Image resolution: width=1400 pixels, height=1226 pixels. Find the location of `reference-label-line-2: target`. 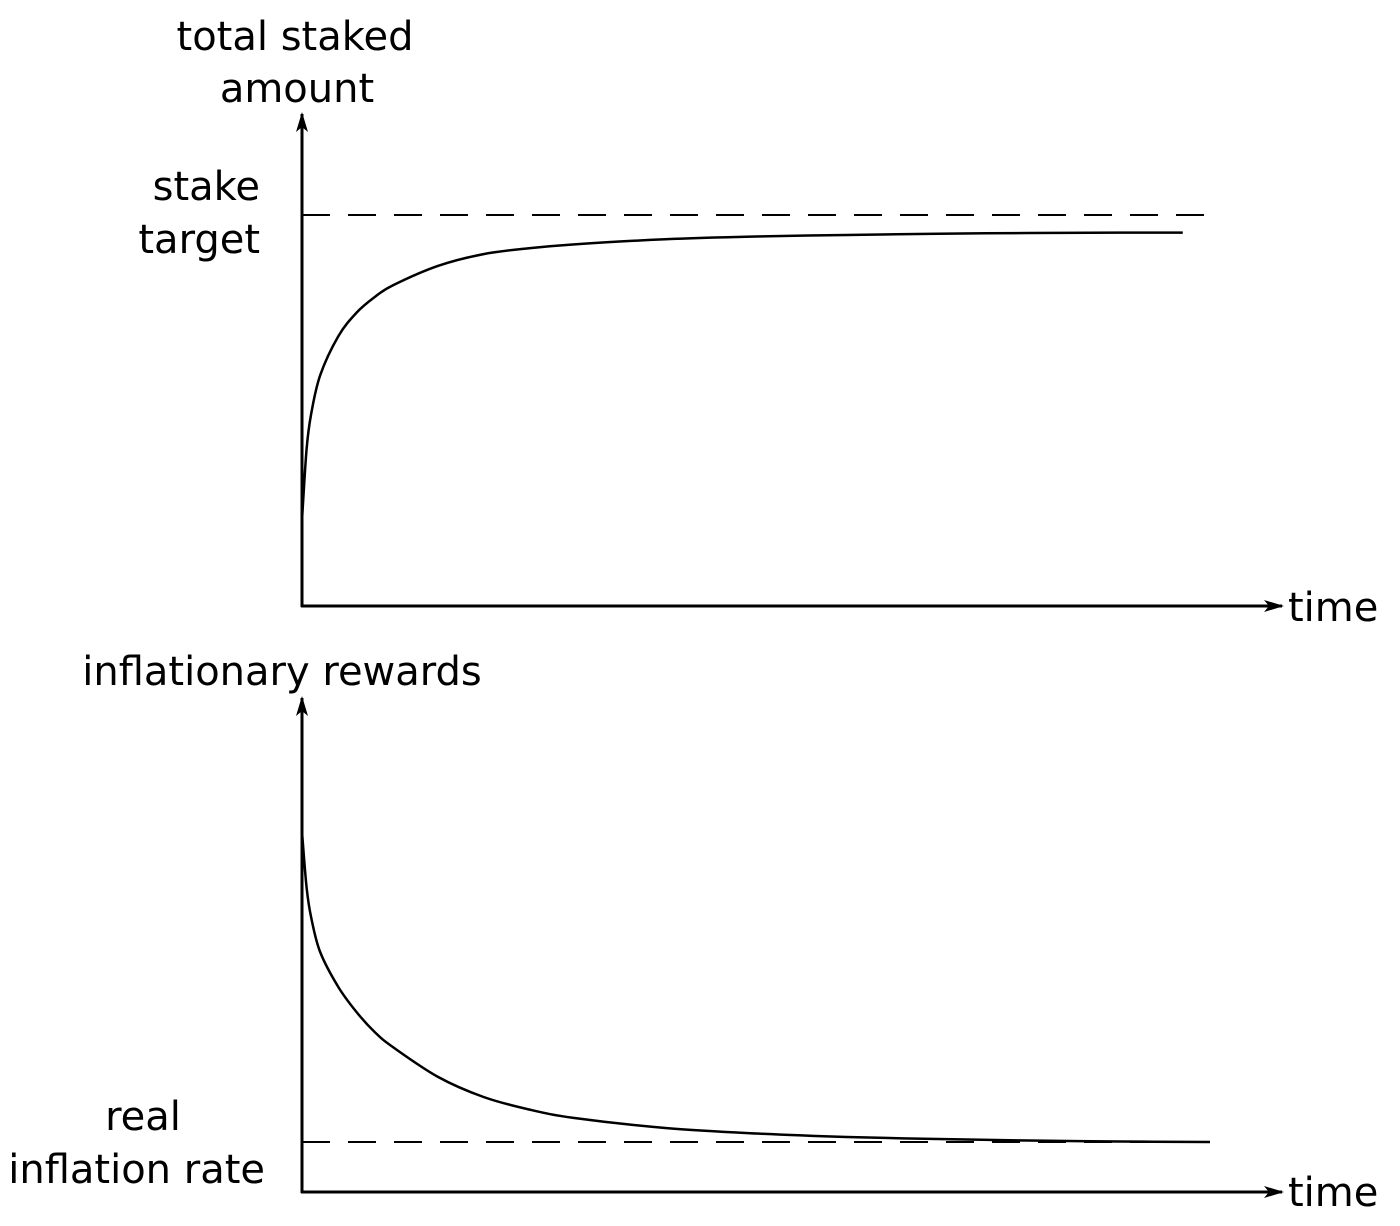

reference-label-line-2: target is located at coordinates (199, 240).